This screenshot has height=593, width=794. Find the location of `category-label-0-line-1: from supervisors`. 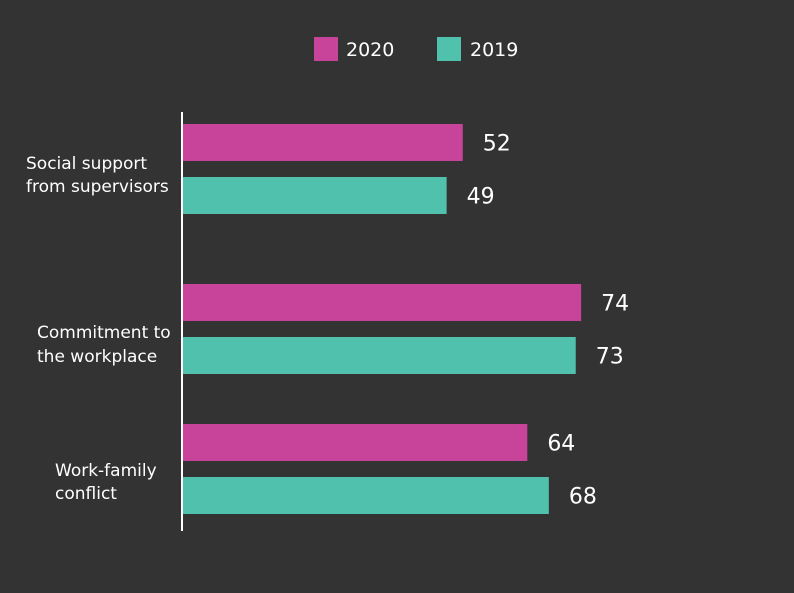

category-label-0-line-1: from supervisors is located at coordinates (97, 187).